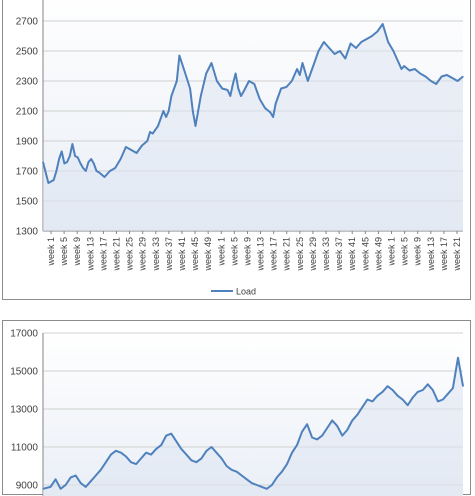 This screenshot has height=496, width=475. I want to click on x-tick-label: week 41, so click(182, 254).